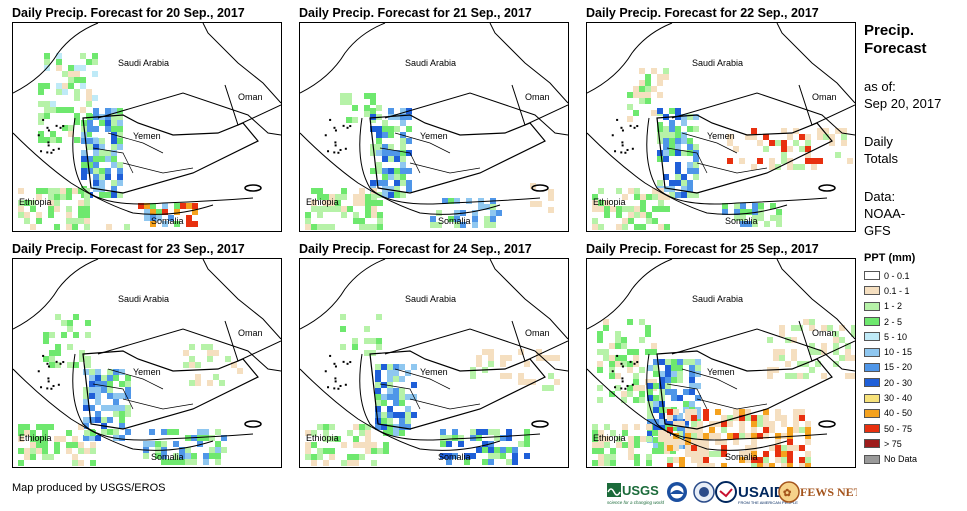  I want to click on precip-cells, so click(723, 393).